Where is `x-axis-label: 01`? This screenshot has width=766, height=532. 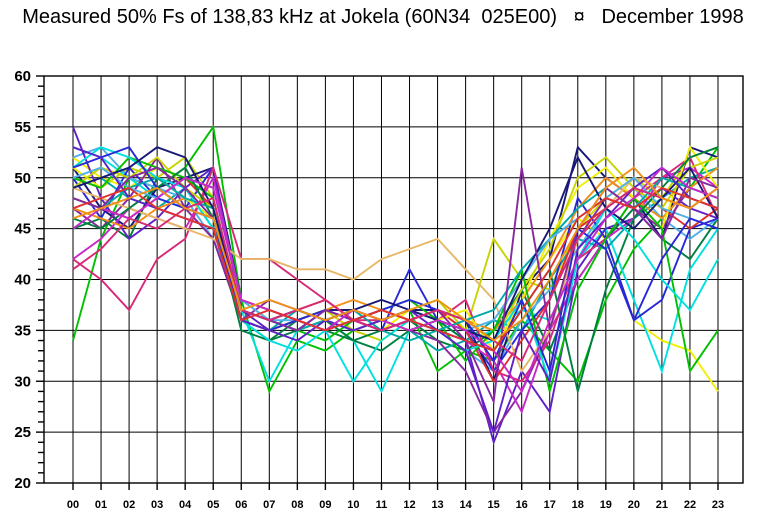
x-axis-label: 01 is located at coordinates (101, 505).